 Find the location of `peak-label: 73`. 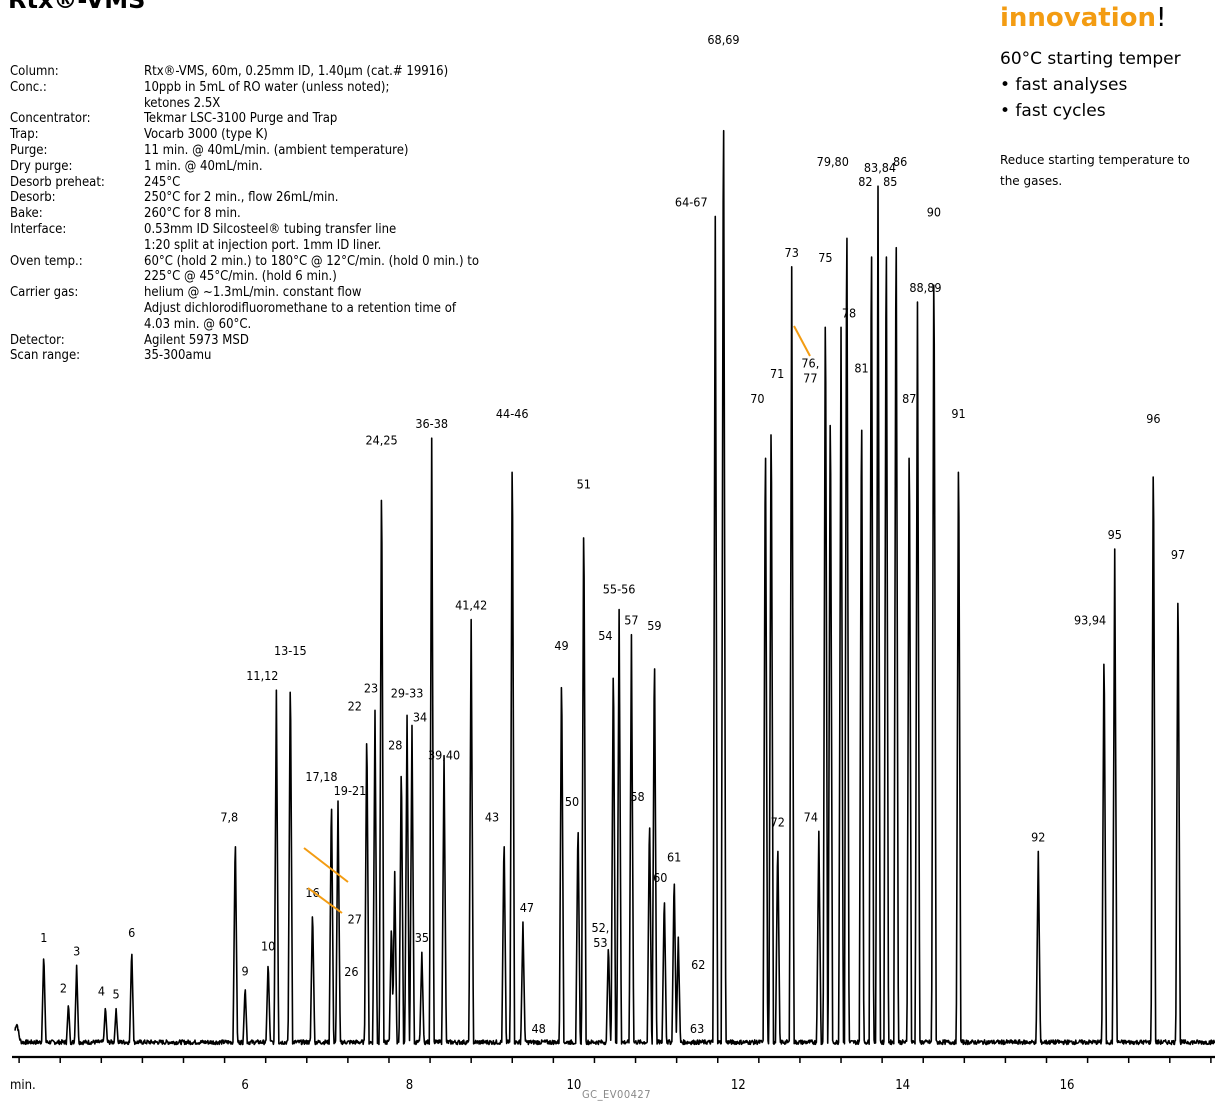

peak-label: 73 is located at coordinates (792, 252).